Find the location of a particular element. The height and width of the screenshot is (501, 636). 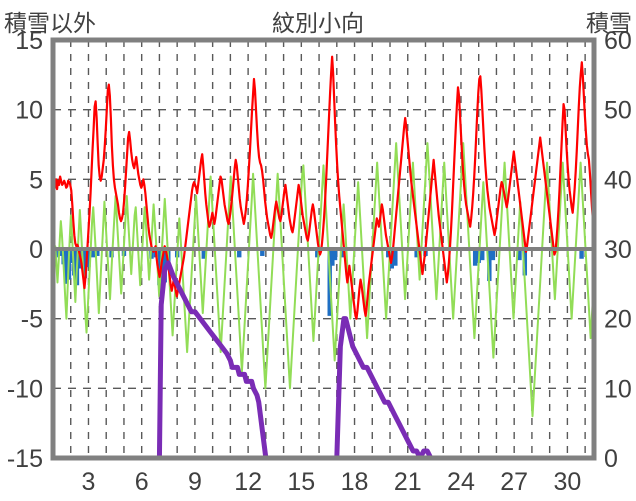

right-tick-label: 10 is located at coordinates (618, 389).